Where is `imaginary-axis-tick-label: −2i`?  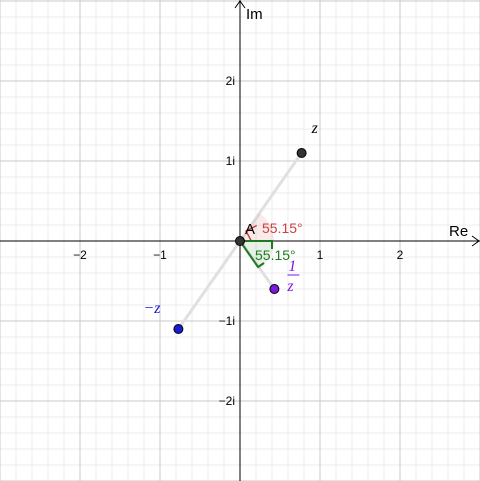
imaginary-axis-tick-label: −2i is located at coordinates (227, 401).